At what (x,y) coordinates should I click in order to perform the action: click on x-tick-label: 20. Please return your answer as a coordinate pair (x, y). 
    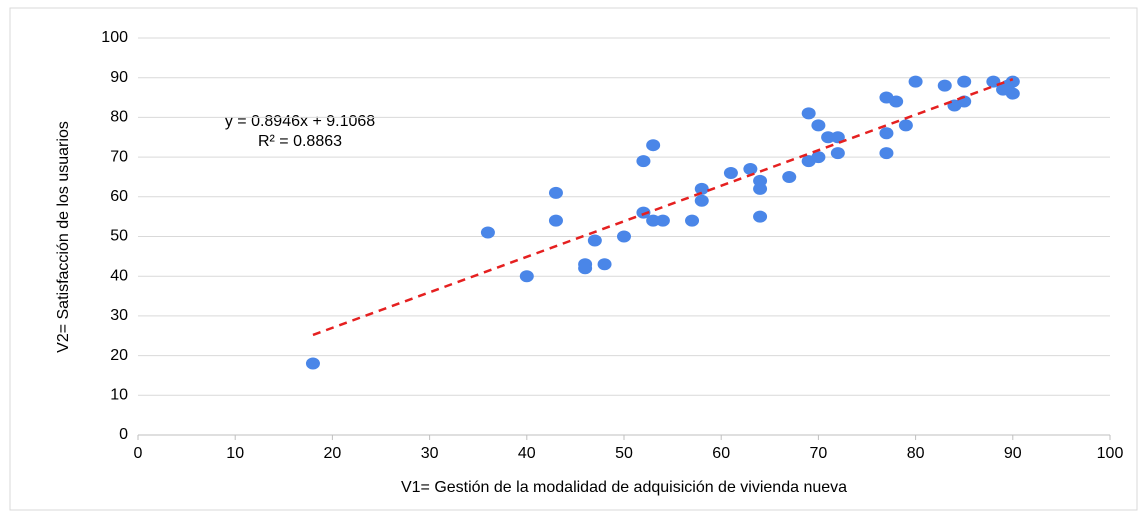
    Looking at the image, I should click on (333, 453).